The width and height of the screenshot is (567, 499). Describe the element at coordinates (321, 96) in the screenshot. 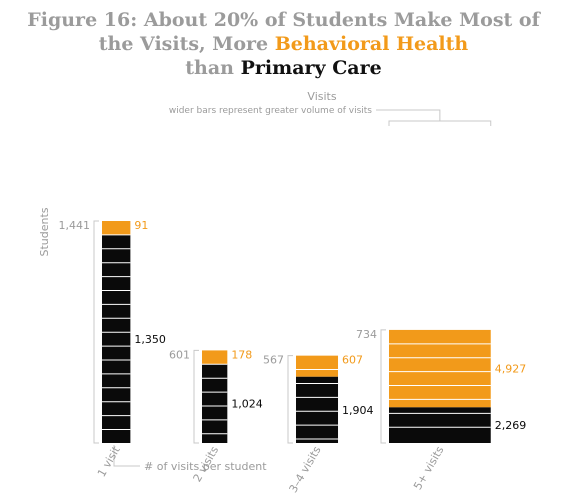

I see `visits-label: Visits` at that location.